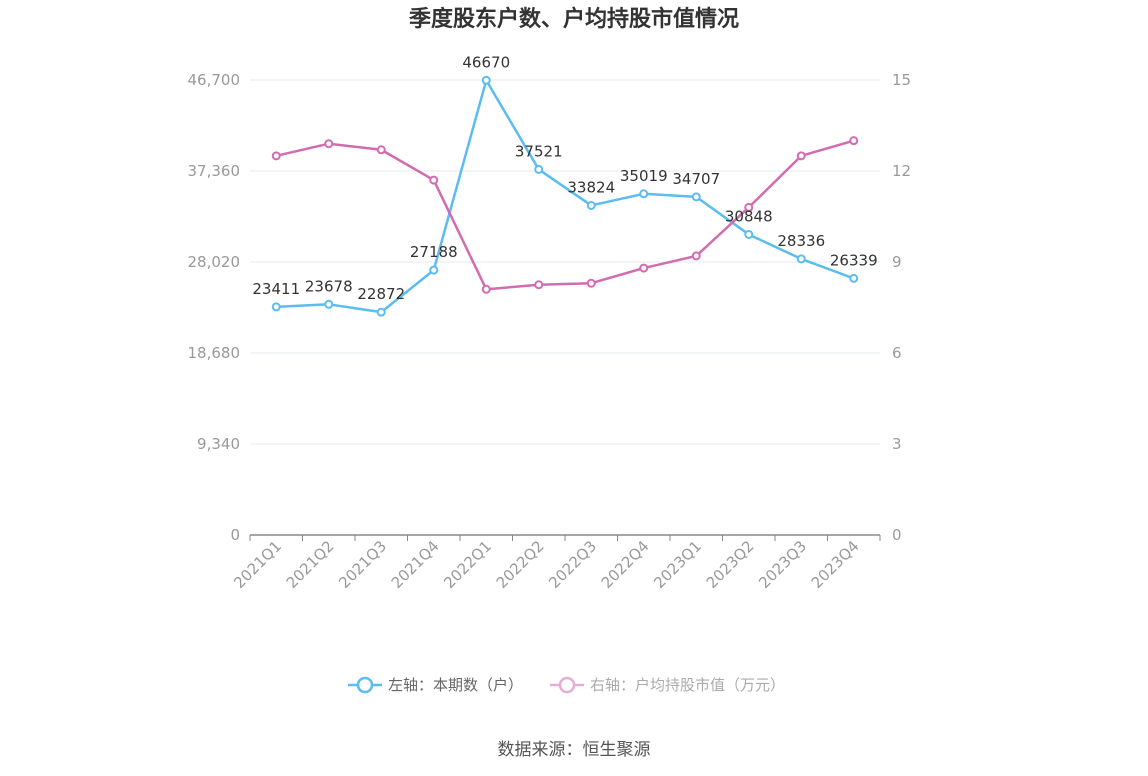  I want to click on data-label: 37521, so click(539, 151).